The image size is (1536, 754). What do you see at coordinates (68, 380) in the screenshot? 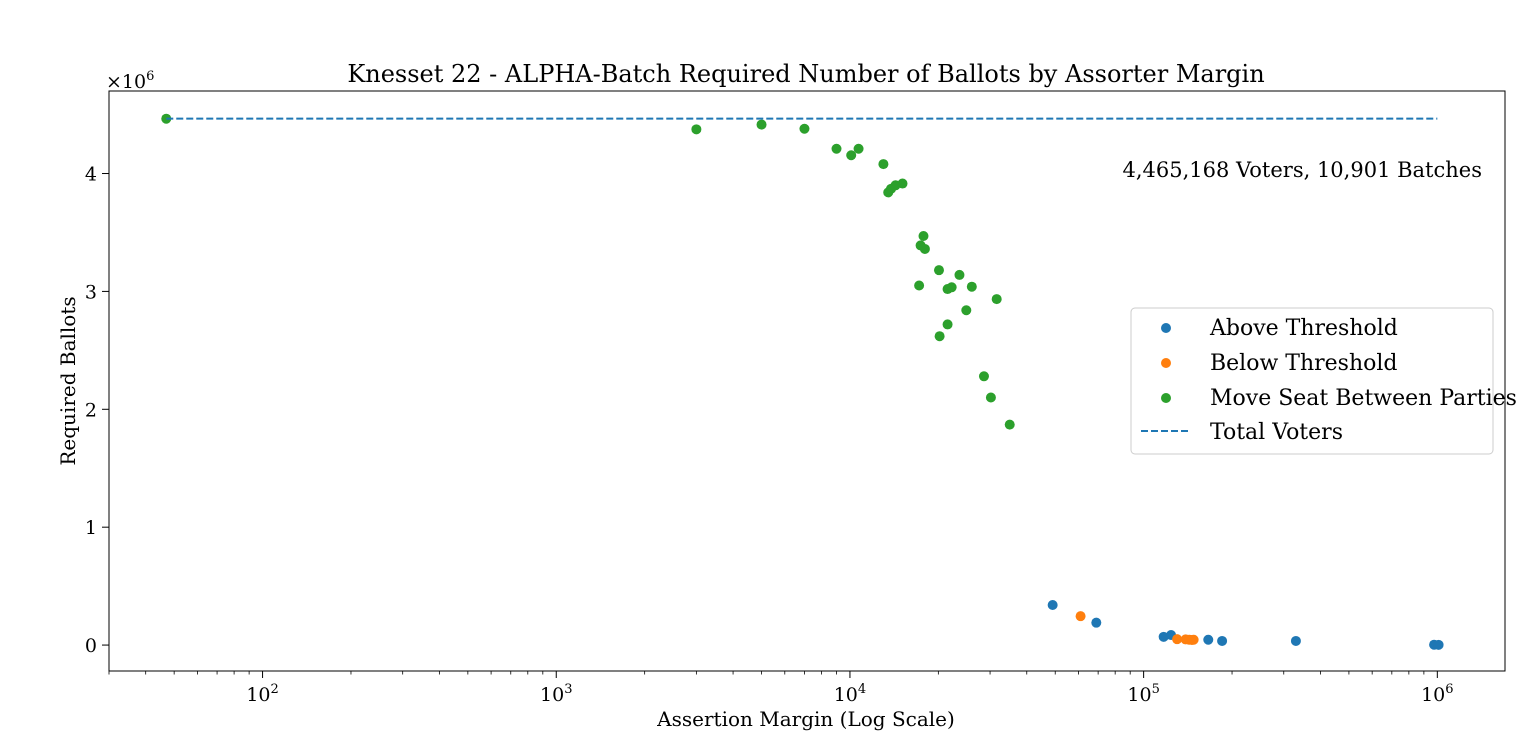
I see `y-axis-label: Required Ballots` at bounding box center [68, 380].